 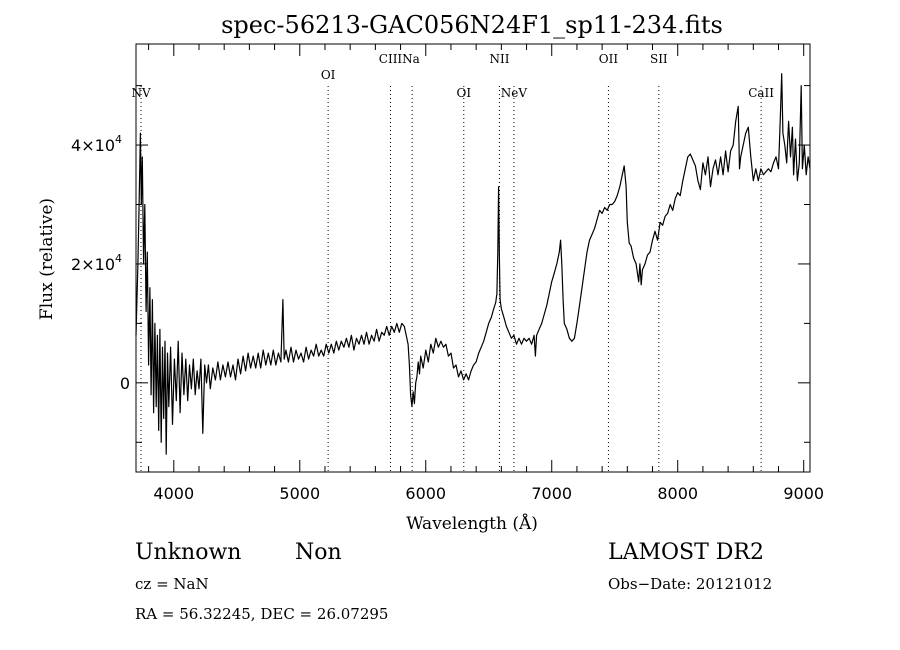 I want to click on emission-line-label: CIIINa, so click(x=399, y=59).